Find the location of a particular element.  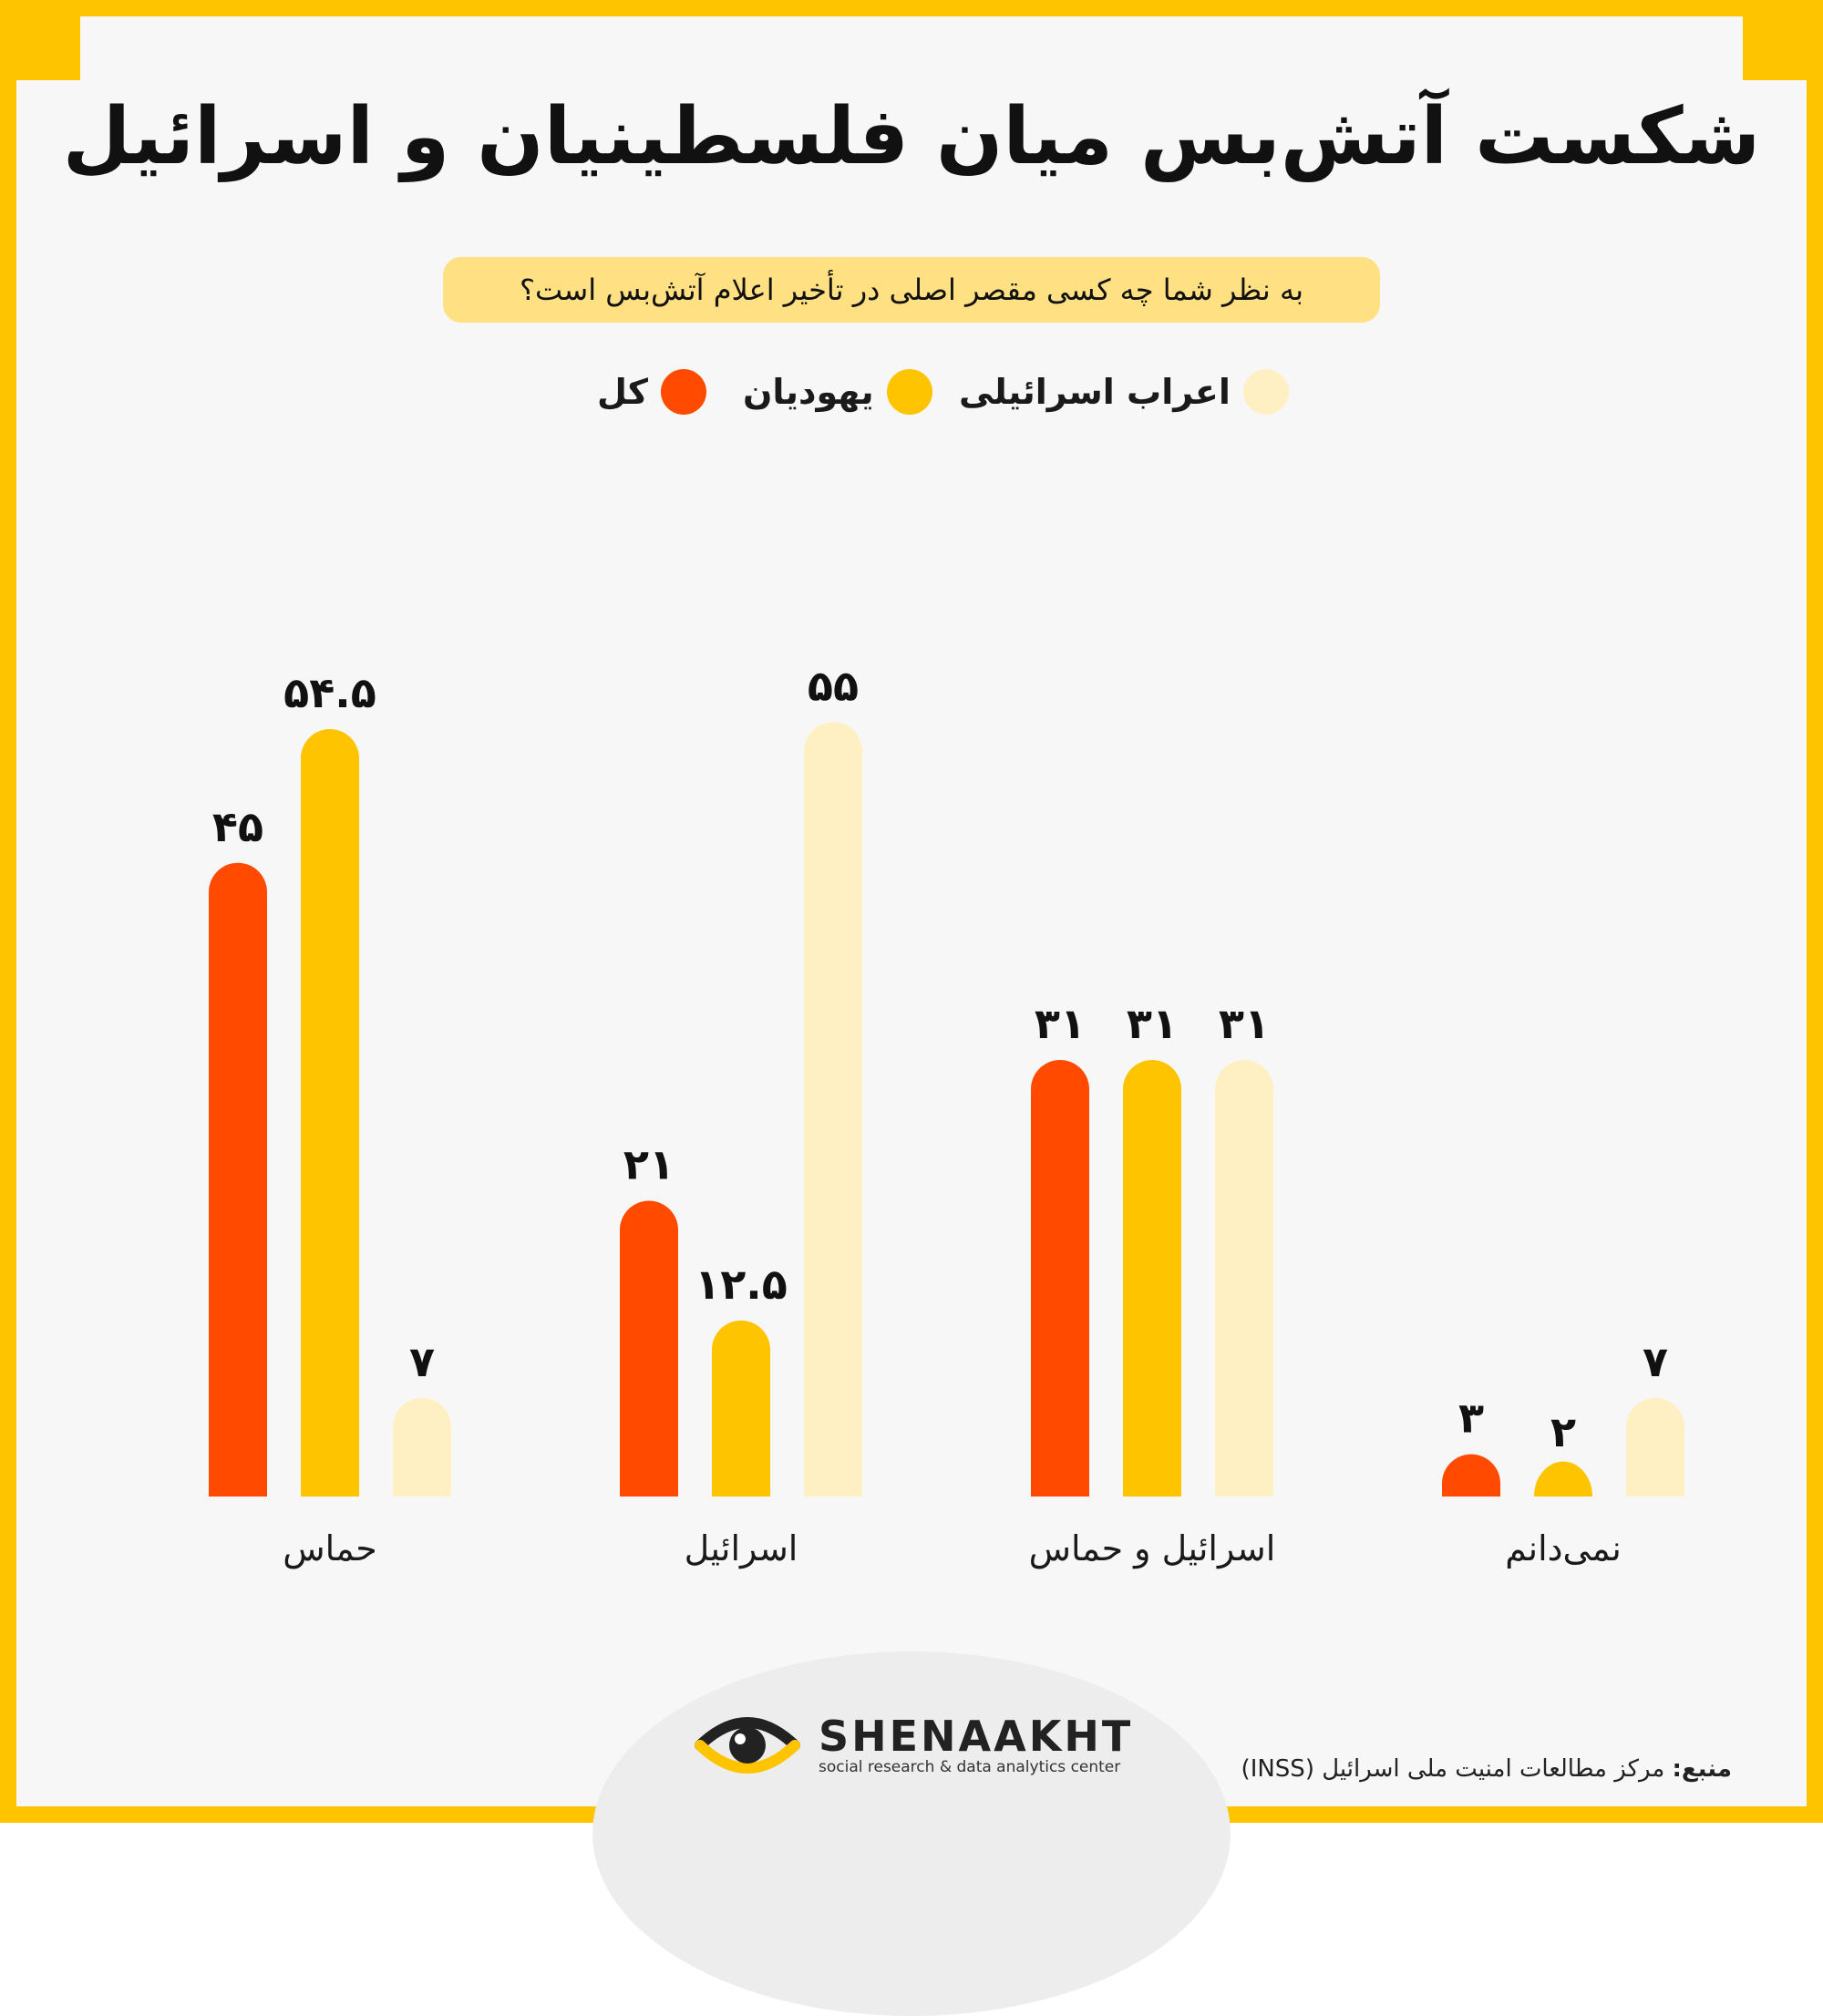

page-title: شکست آتش‌بس میان فلسطینیان و اسرائیل is located at coordinates (911, 136).